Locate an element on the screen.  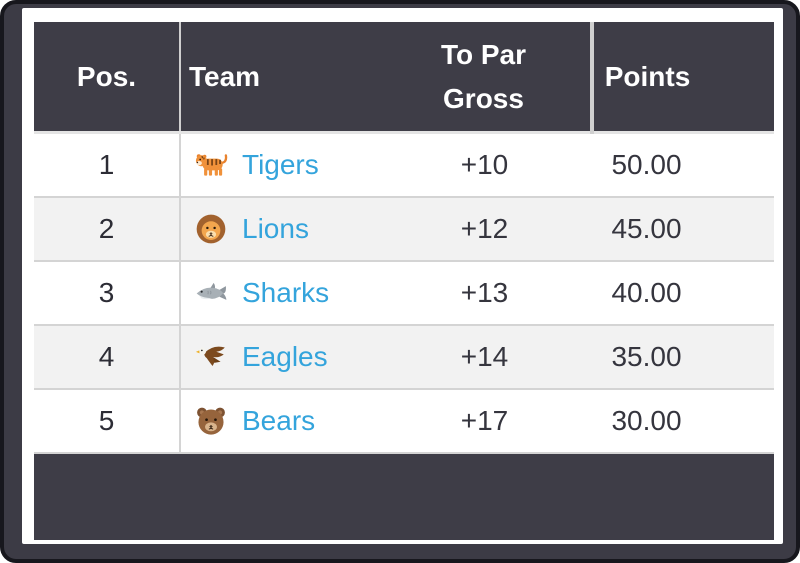
team-link: Lions is located at coordinates (275, 228).